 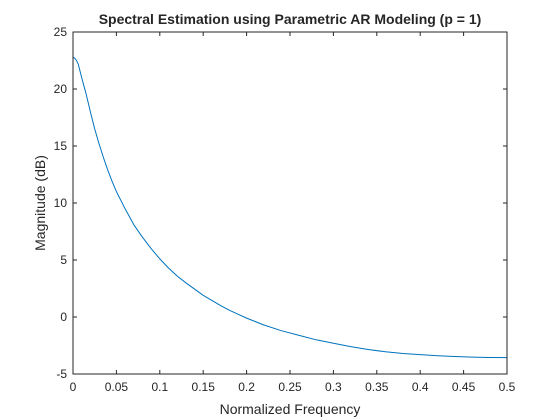 I want to click on x-tick-label: 0.4, so click(x=420, y=387).